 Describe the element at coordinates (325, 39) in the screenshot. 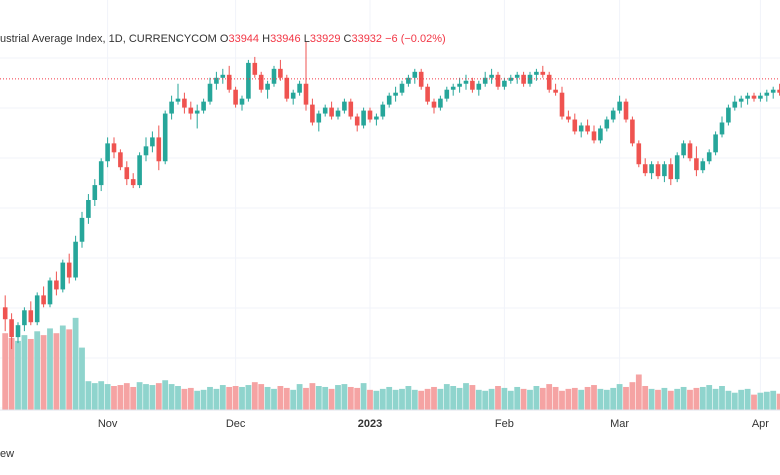

I see `low-value: 33929` at that location.